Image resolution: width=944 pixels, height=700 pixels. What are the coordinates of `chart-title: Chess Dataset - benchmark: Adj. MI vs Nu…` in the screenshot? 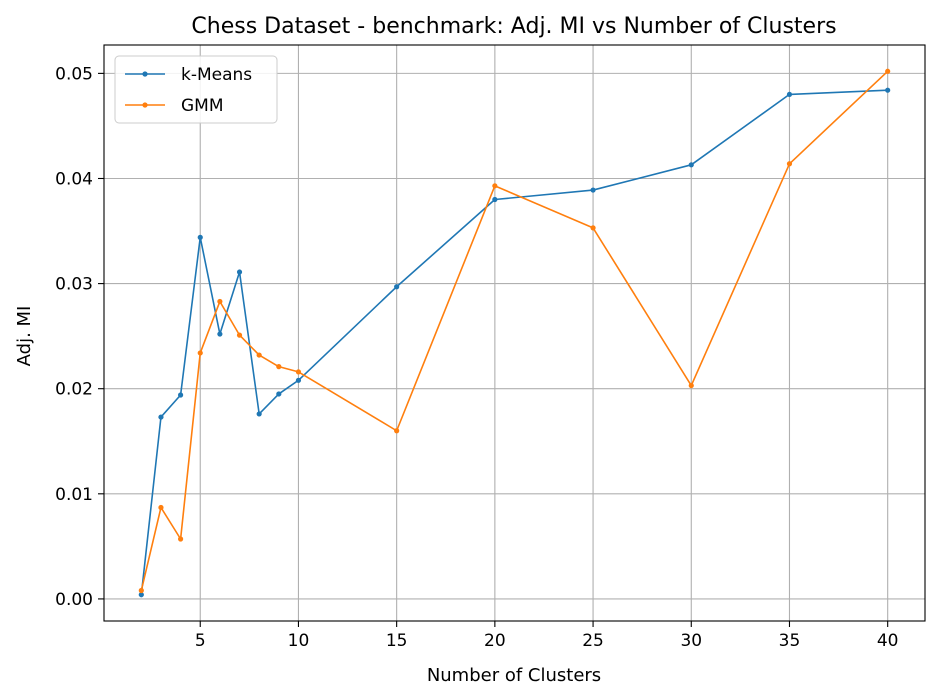 It's located at (513, 26).